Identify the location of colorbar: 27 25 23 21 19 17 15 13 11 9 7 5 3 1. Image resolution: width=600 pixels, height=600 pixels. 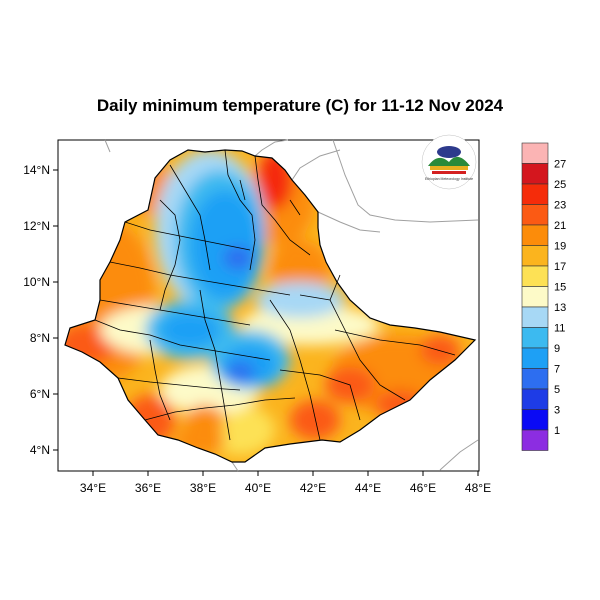
(543, 296).